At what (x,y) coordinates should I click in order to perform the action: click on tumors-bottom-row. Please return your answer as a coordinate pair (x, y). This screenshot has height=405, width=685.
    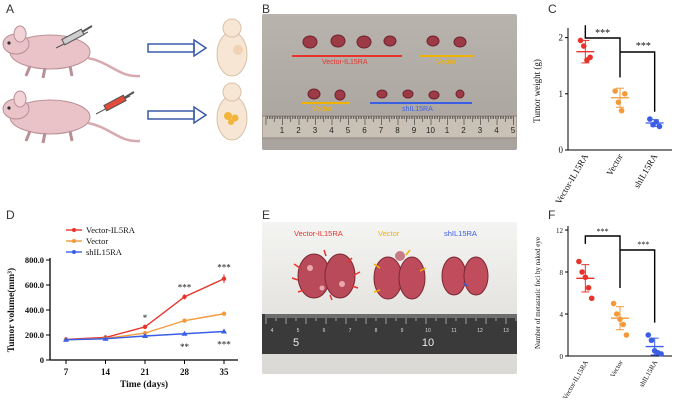
    Looking at the image, I should click on (386, 94).